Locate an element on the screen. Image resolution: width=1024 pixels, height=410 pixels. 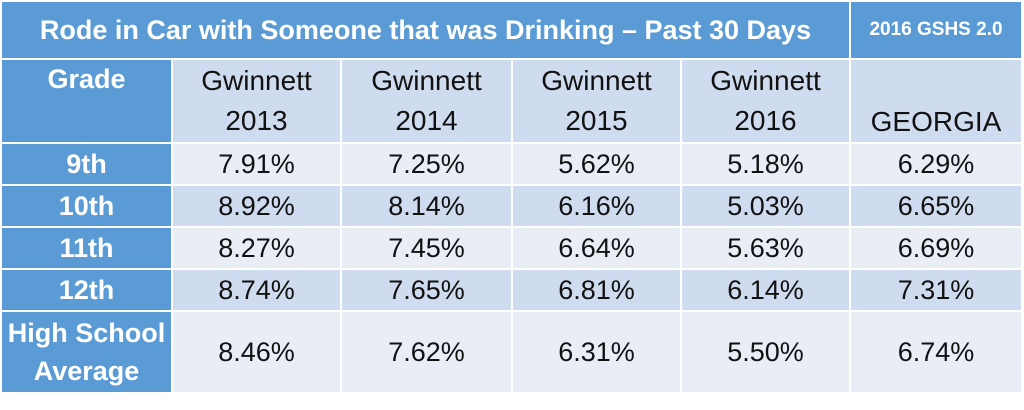
column-header-line2: 2013 is located at coordinates (256, 120).